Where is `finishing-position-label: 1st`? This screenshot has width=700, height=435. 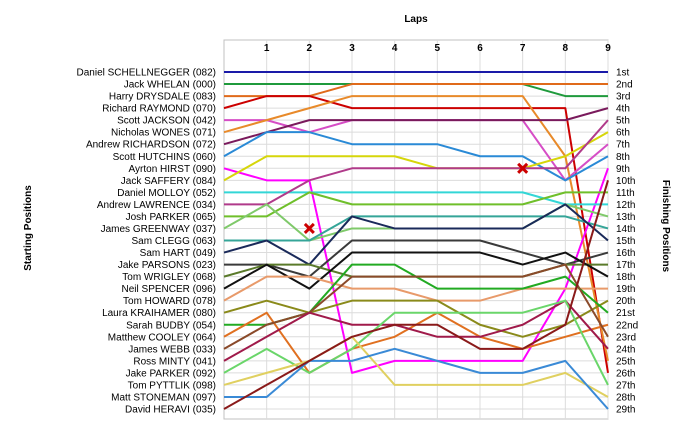 finishing-position-label: 1st is located at coordinates (623, 73).